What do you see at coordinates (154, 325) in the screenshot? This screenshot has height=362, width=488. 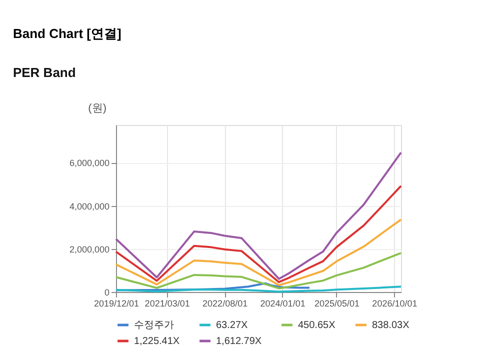 I see `legend-label: 수정주가` at bounding box center [154, 325].